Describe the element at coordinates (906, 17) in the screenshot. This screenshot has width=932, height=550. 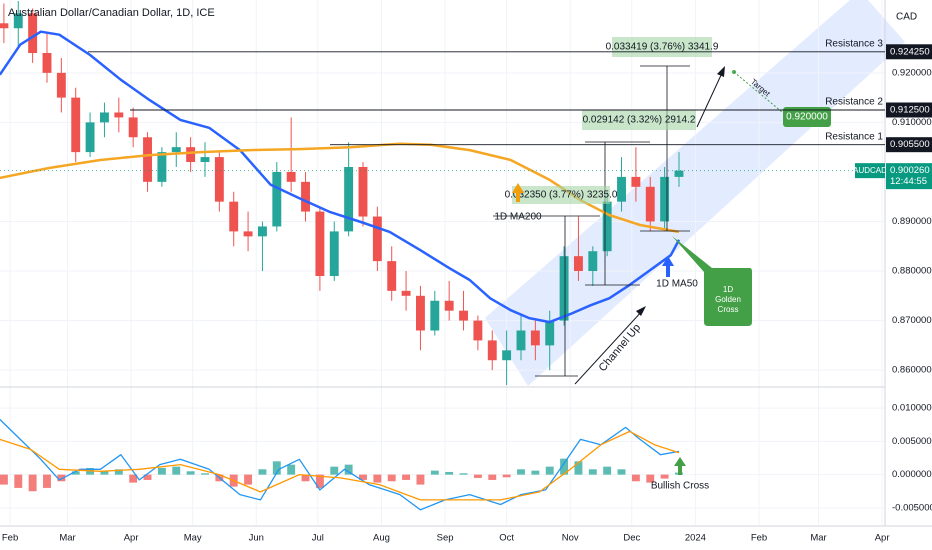
I see `currency-label: CAD` at that location.